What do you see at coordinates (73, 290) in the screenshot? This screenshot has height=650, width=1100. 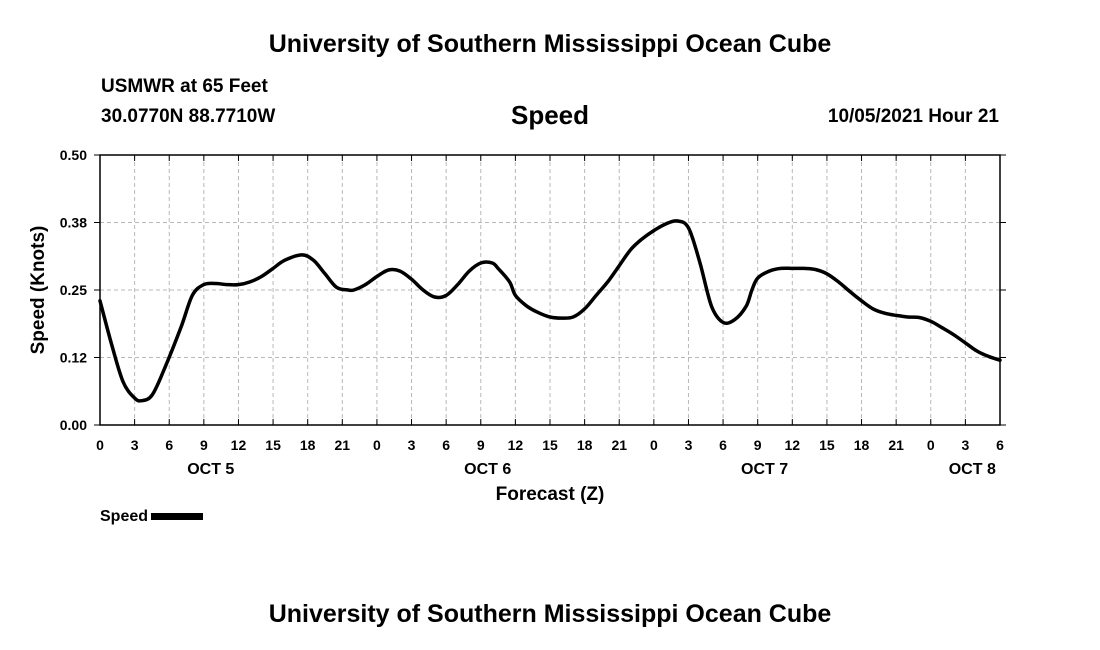 I see `y-tick-label: 0.25` at bounding box center [73, 290].